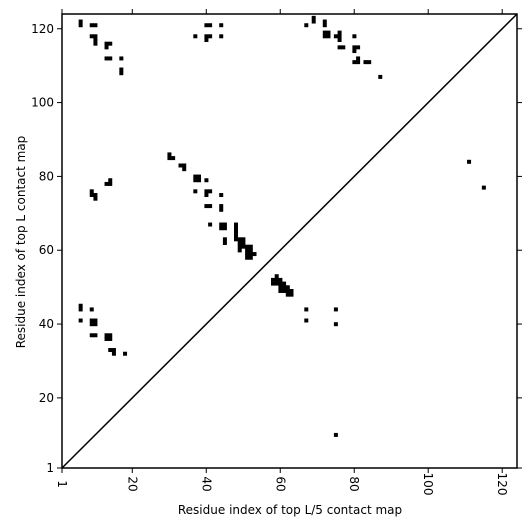 The image size is (531, 531). What do you see at coordinates (280, 483) in the screenshot?
I see `x-tick-label: 60` at bounding box center [280, 483].